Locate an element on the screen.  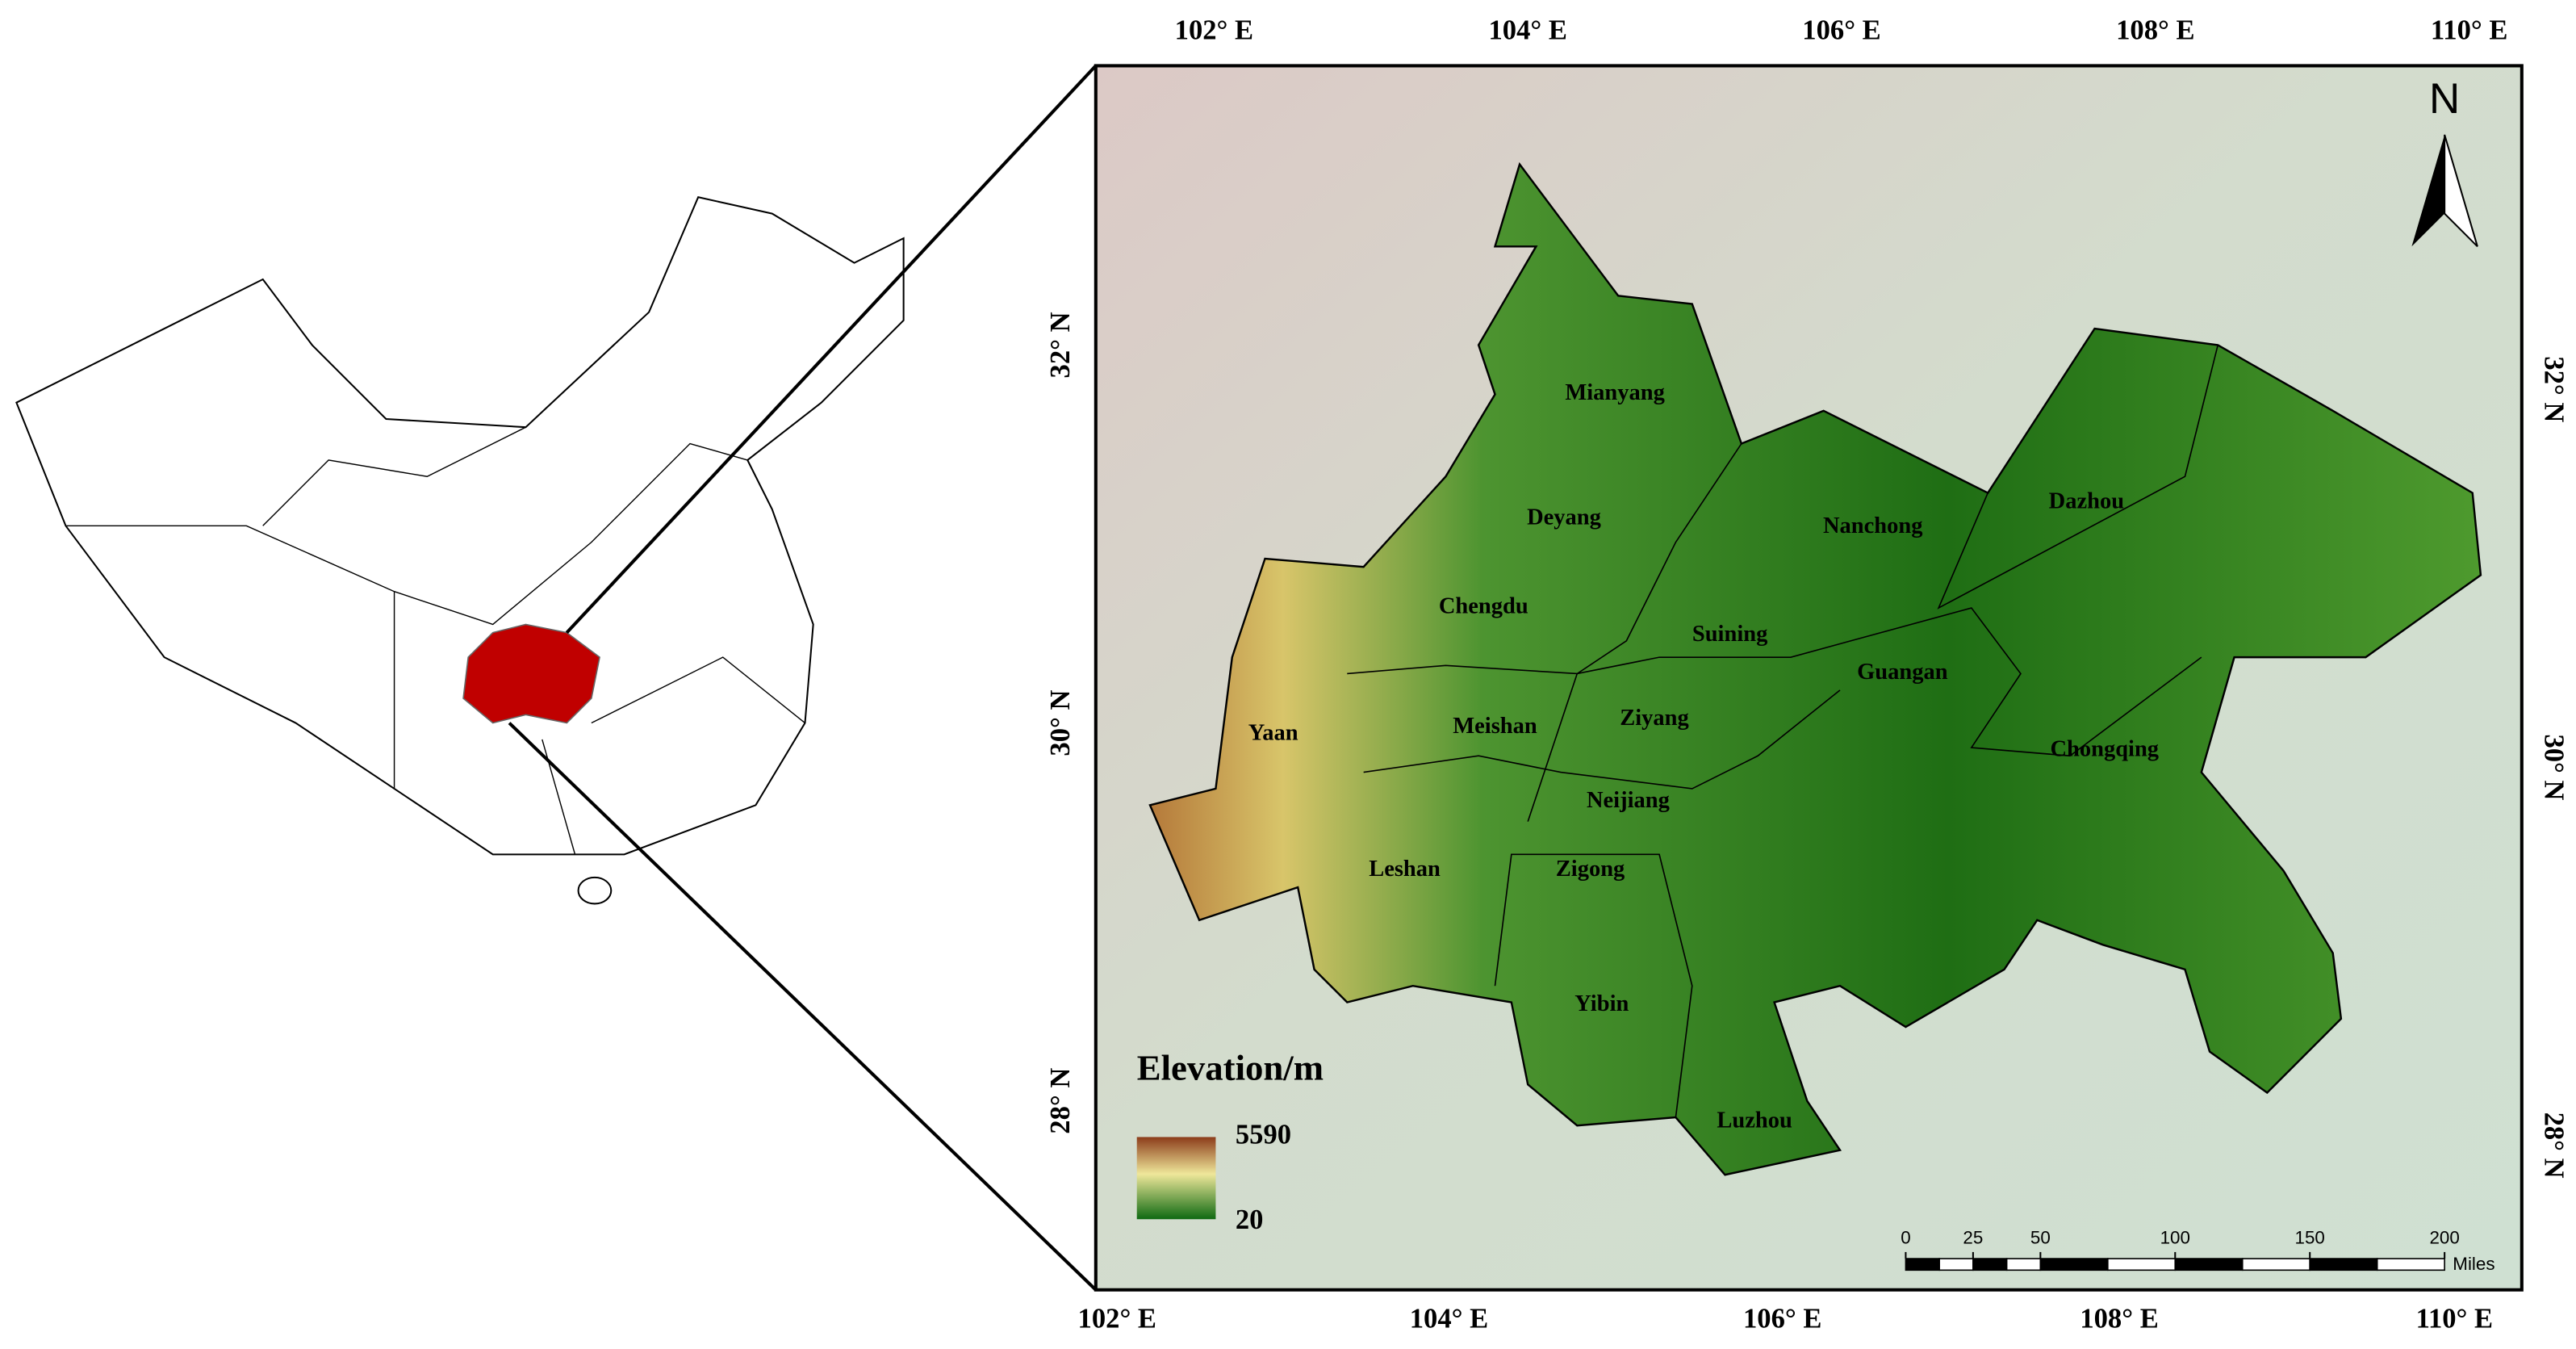
city-label: Chongqing is located at coordinates (2104, 749).